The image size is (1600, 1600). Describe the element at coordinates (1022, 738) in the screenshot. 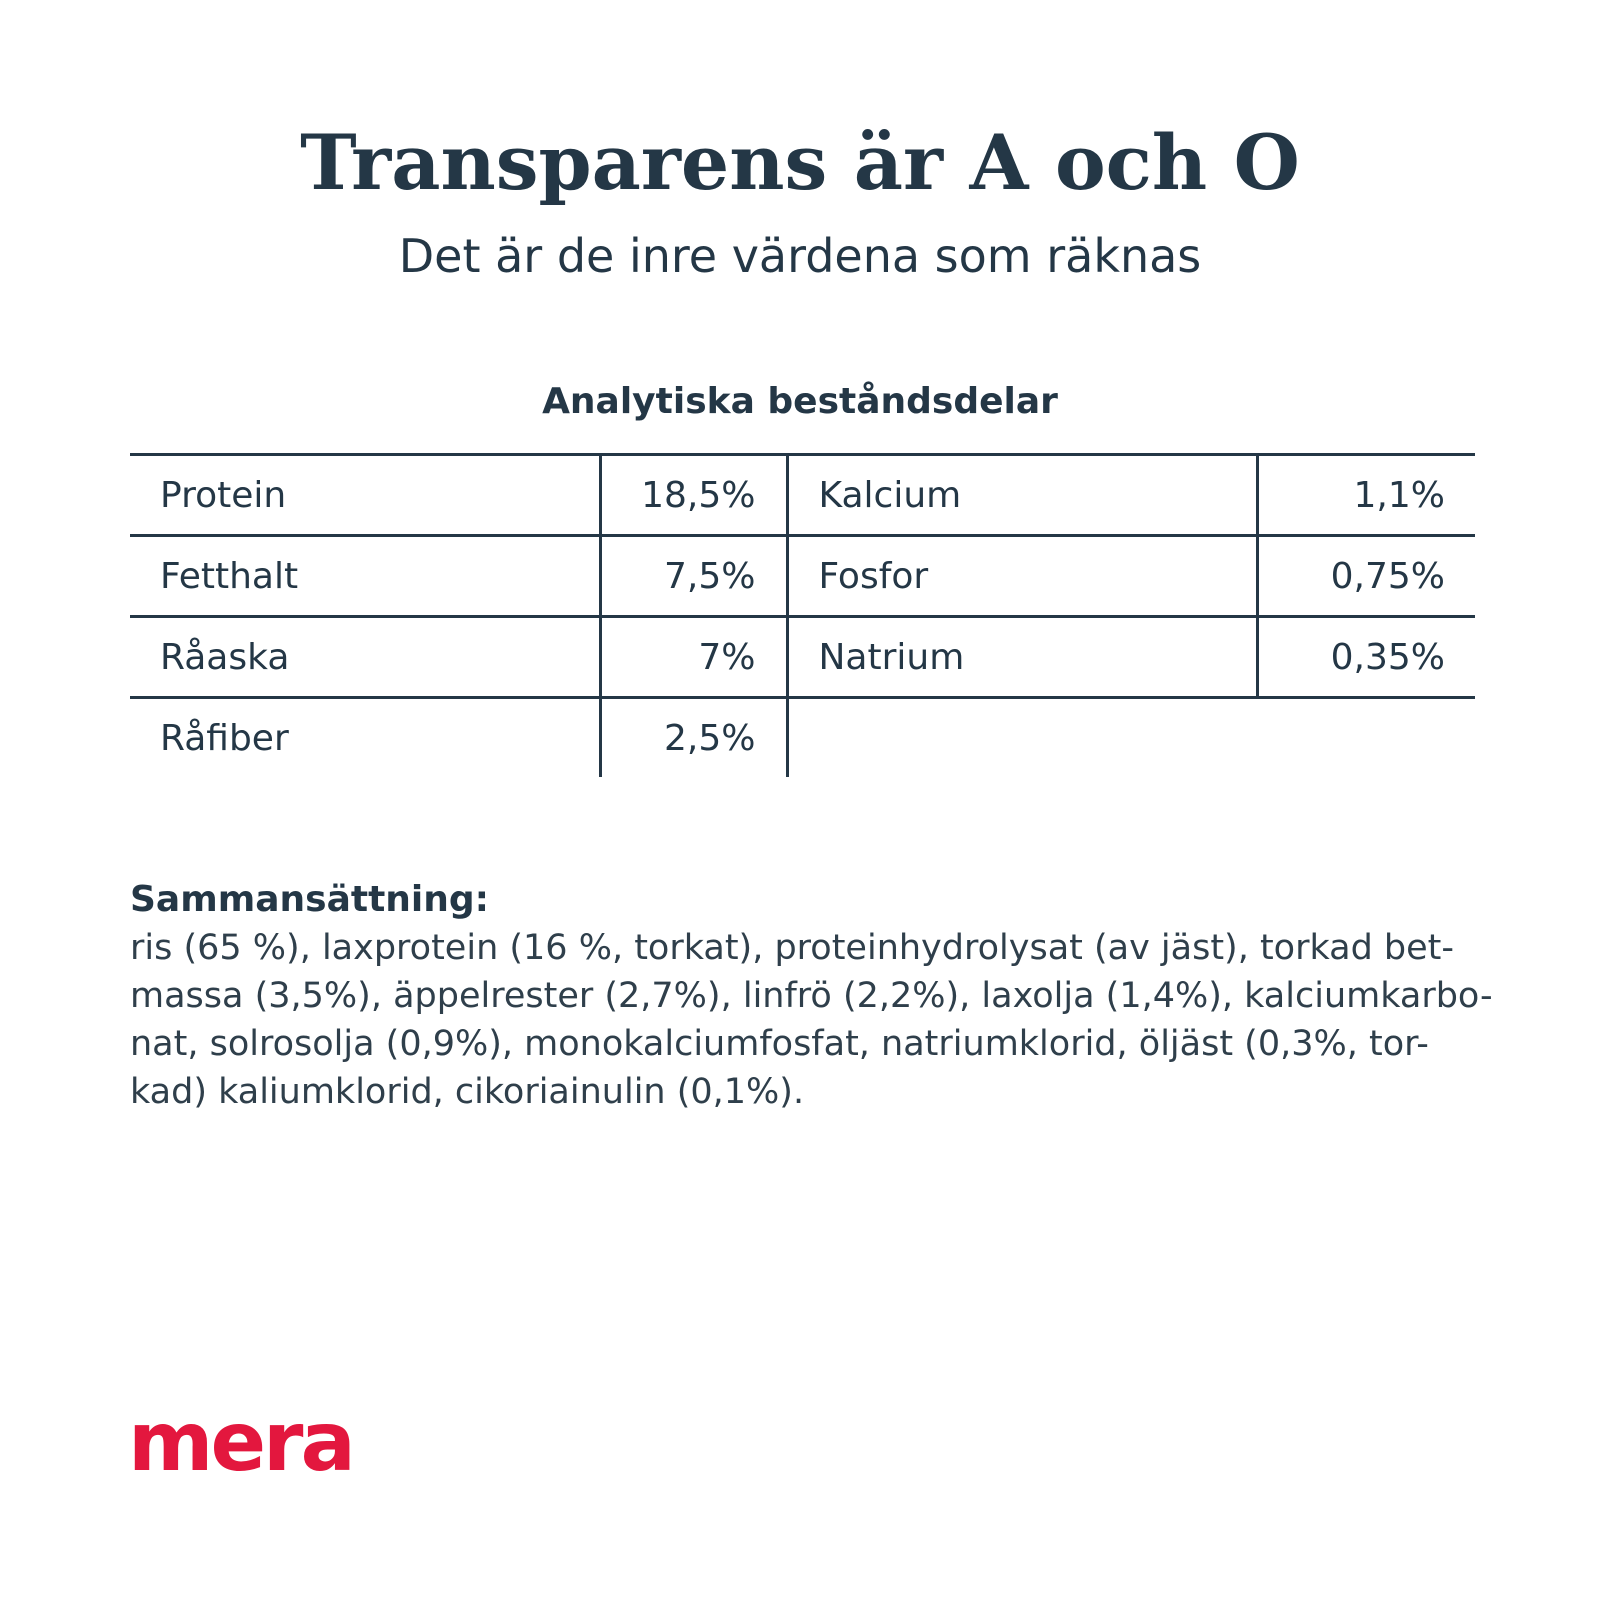

I see `nutrient-name` at that location.